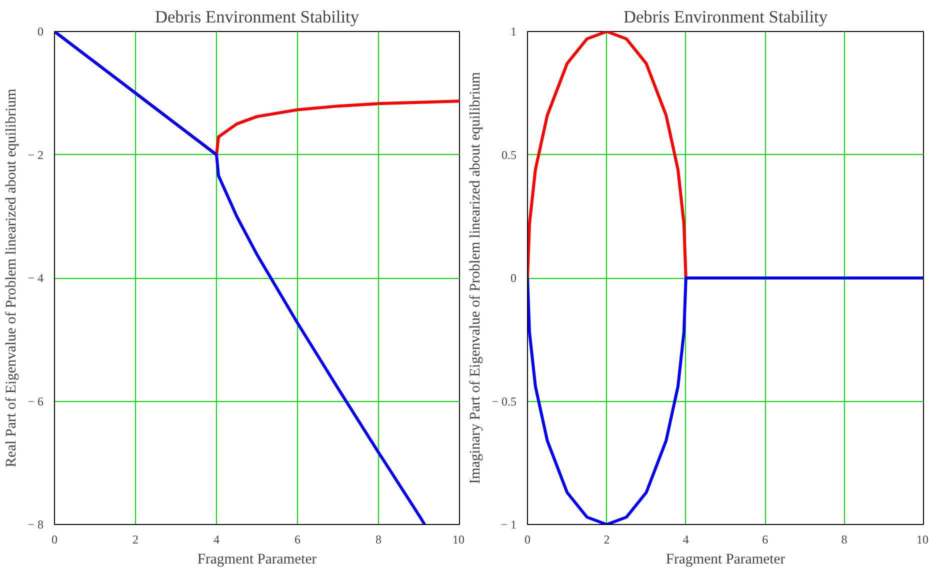  Describe the element at coordinates (12, 278) in the screenshot. I see `y-axis-title: Real Part of Eigenvalue of Problem linearized about equilibrium` at that location.